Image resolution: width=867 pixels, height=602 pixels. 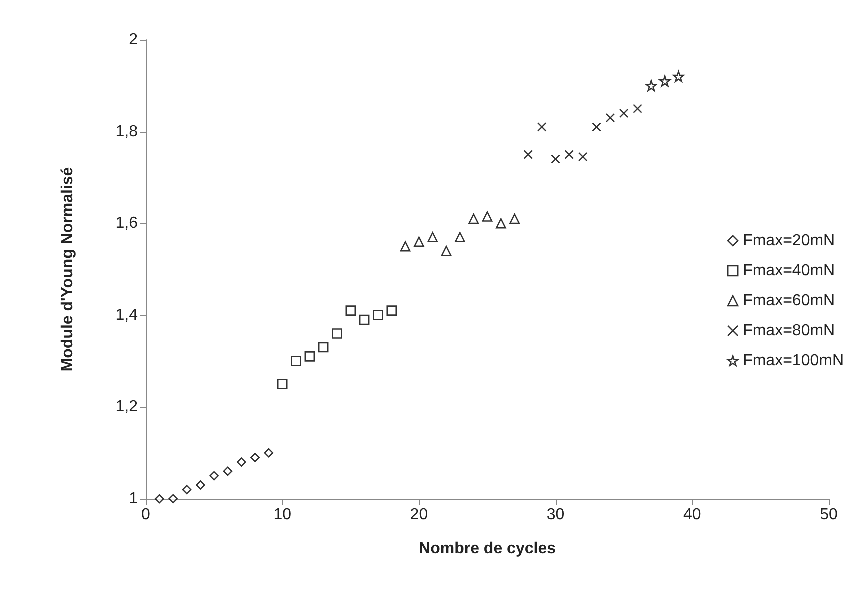 I want to click on legend-label: Fmax=40mN, so click(x=789, y=271).